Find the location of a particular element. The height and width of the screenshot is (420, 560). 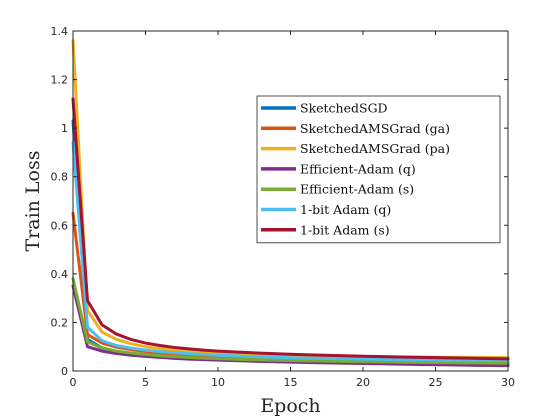

x-axis-label: Epoch is located at coordinates (290, 406).